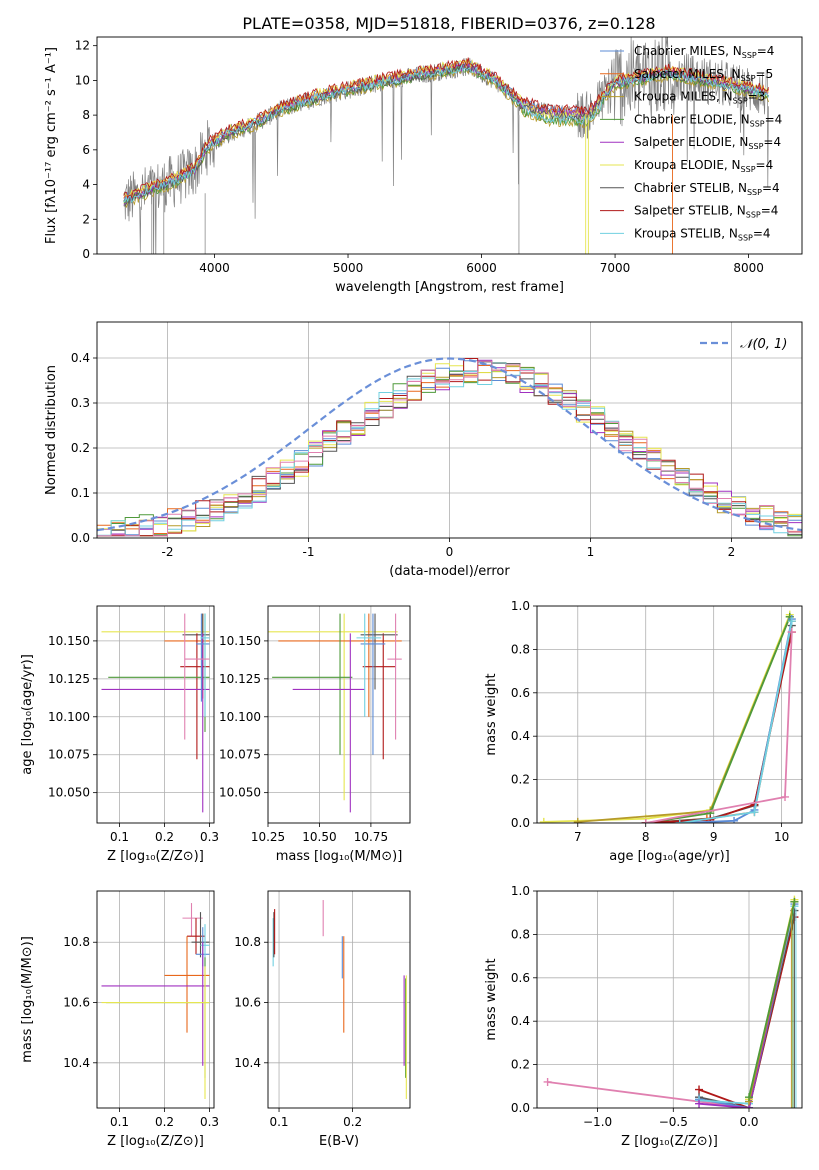  I want to click on y-tick-label: 1.0, so click(520, 891).